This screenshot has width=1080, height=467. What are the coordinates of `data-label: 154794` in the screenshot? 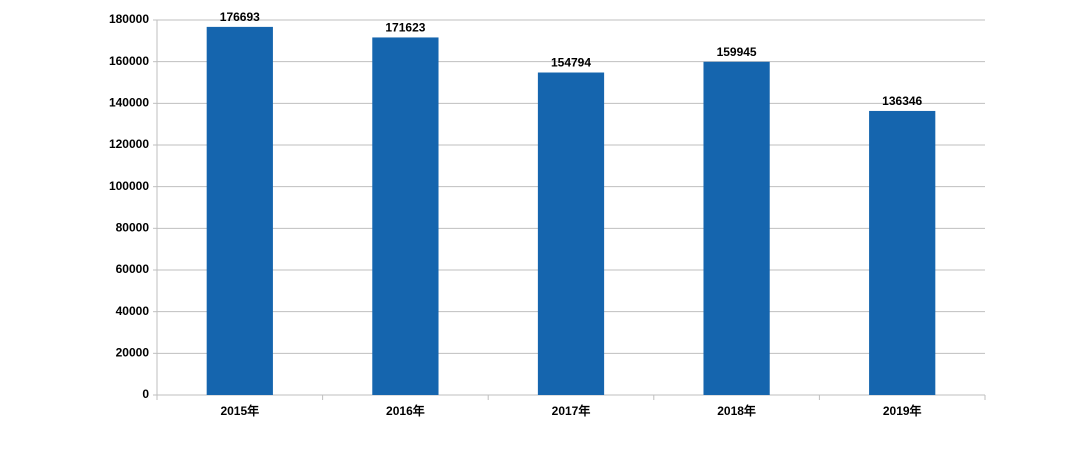 It's located at (571, 63).